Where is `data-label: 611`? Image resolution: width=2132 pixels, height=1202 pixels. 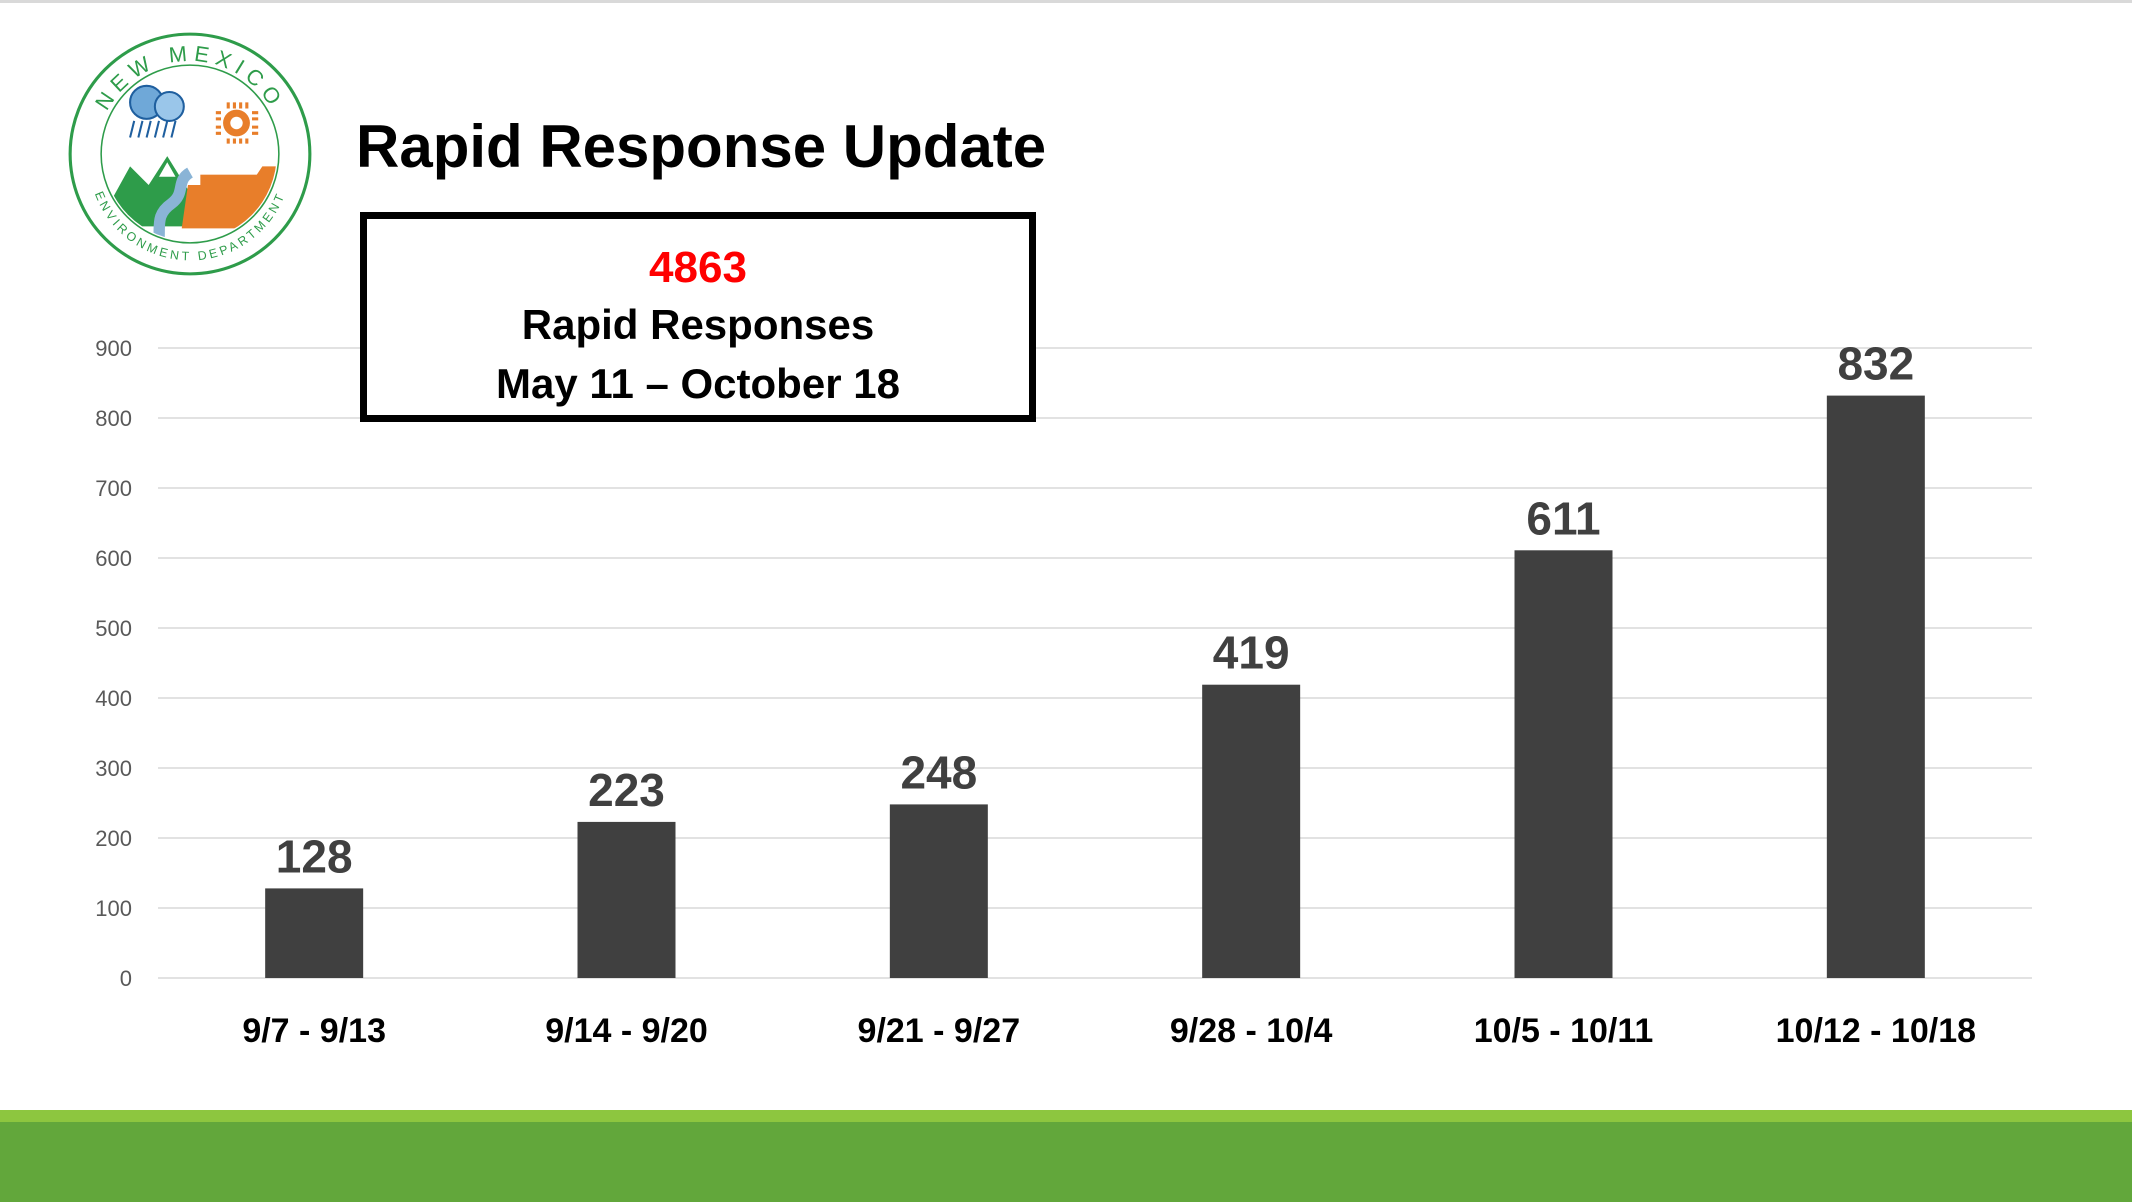
data-label: 611 is located at coordinates (1563, 518).